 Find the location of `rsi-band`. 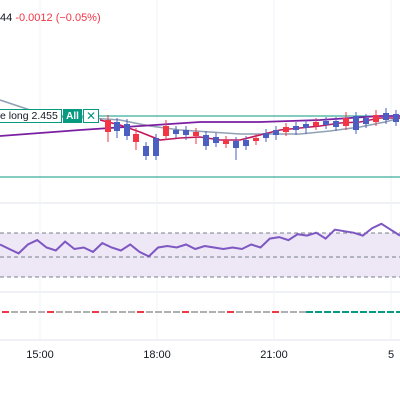

rsi-band is located at coordinates (200, 255).